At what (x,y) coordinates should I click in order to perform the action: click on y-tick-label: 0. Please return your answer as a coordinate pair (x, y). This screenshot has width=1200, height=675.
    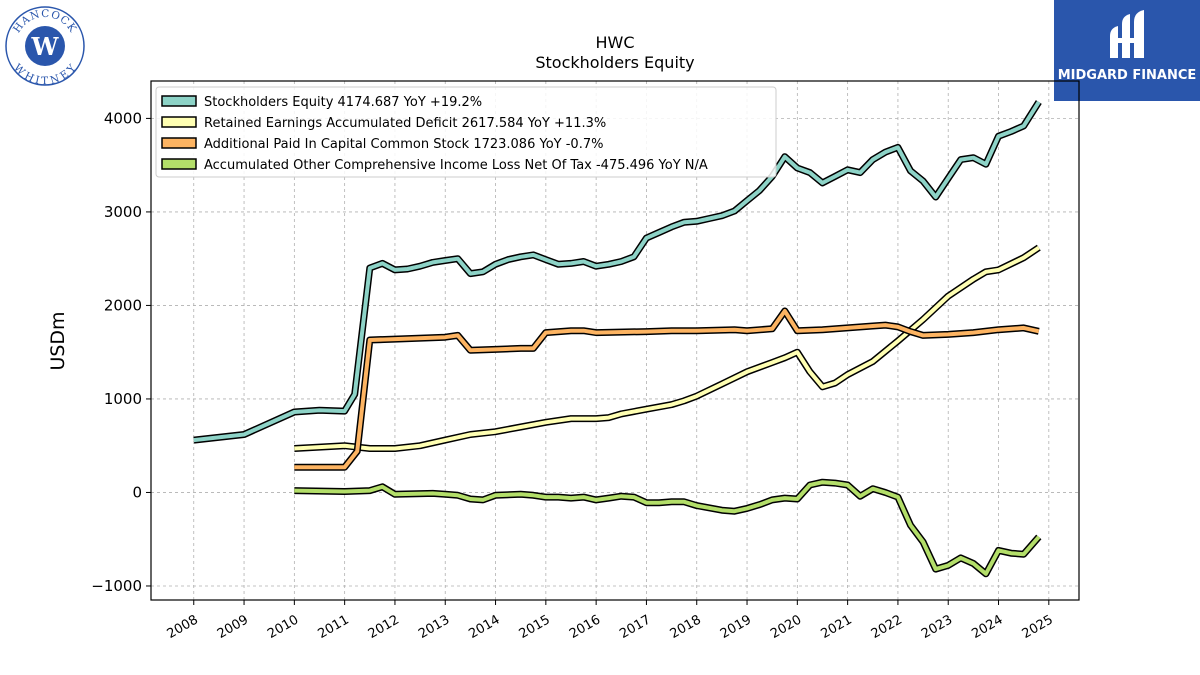
    Looking at the image, I should click on (137, 492).